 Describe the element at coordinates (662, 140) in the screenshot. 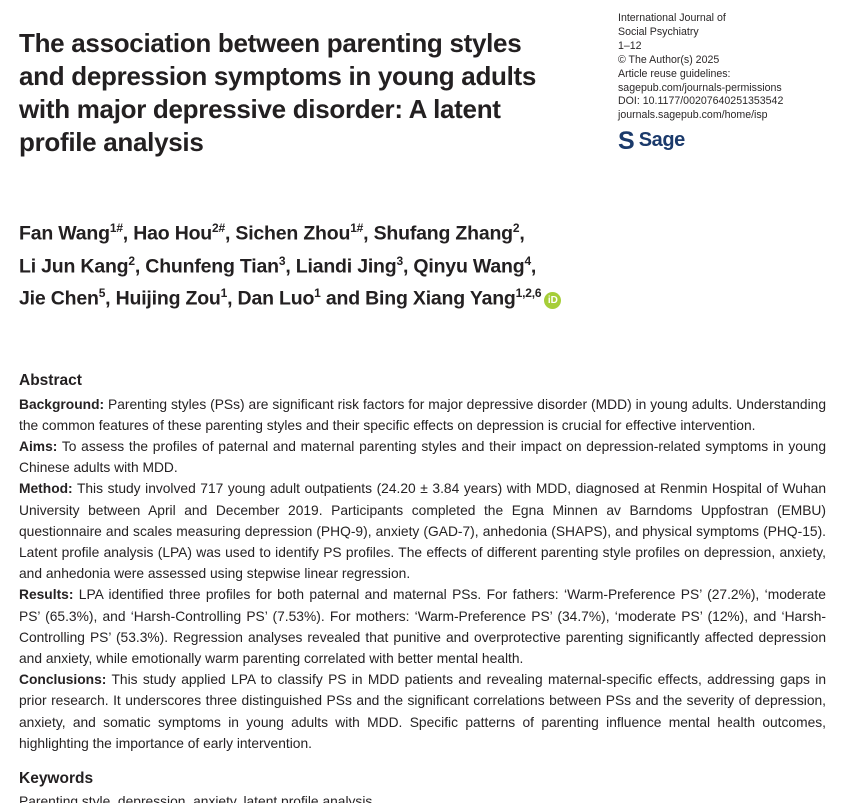

I see `sage-logo-wordmark: Sage` at that location.